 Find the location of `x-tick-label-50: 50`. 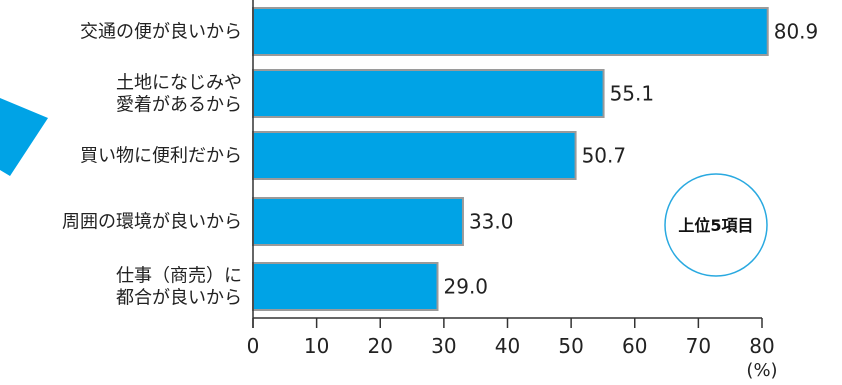

x-tick-label-50: 50 is located at coordinates (570, 346).